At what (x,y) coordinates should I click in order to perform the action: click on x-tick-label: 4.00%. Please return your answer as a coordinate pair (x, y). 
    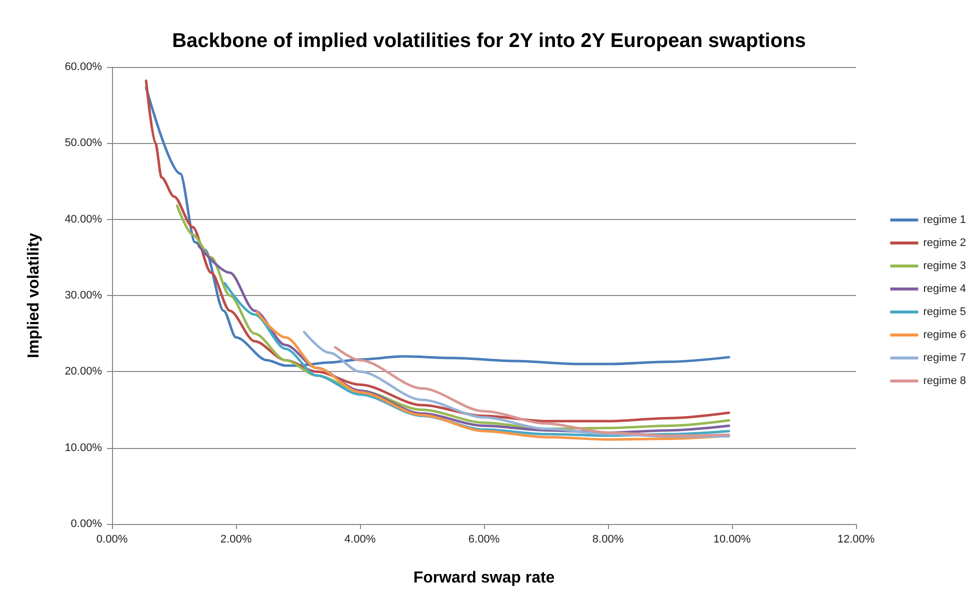
    Looking at the image, I should click on (360, 540).